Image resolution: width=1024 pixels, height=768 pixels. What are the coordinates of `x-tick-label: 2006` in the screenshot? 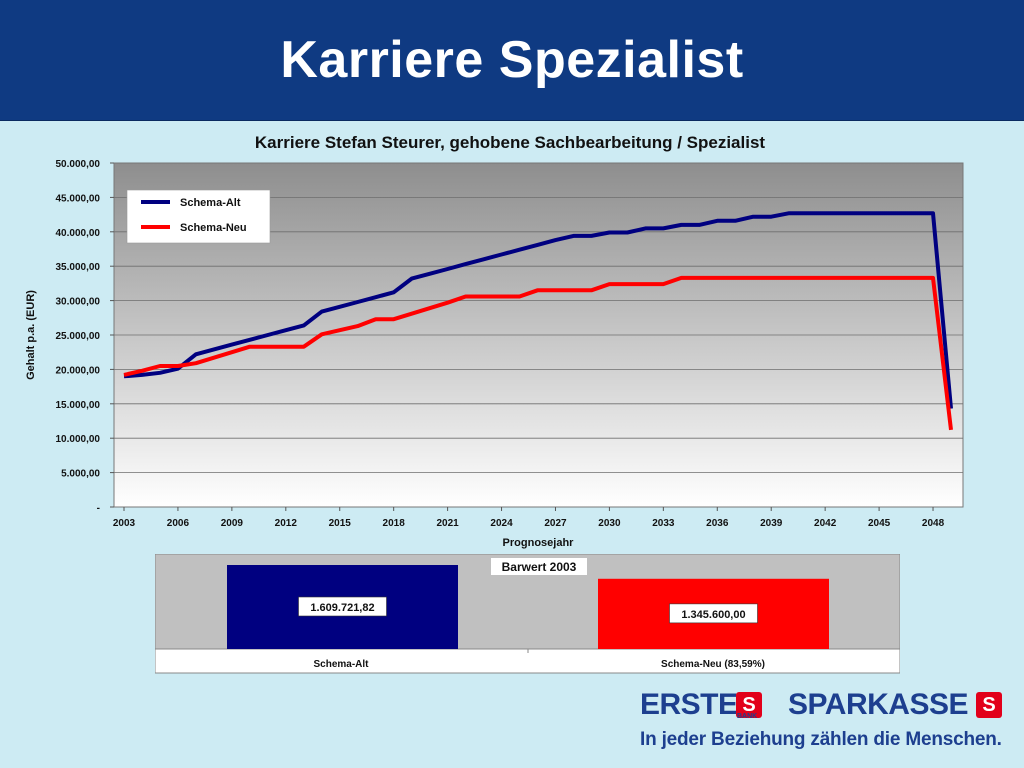 It's located at (178, 523).